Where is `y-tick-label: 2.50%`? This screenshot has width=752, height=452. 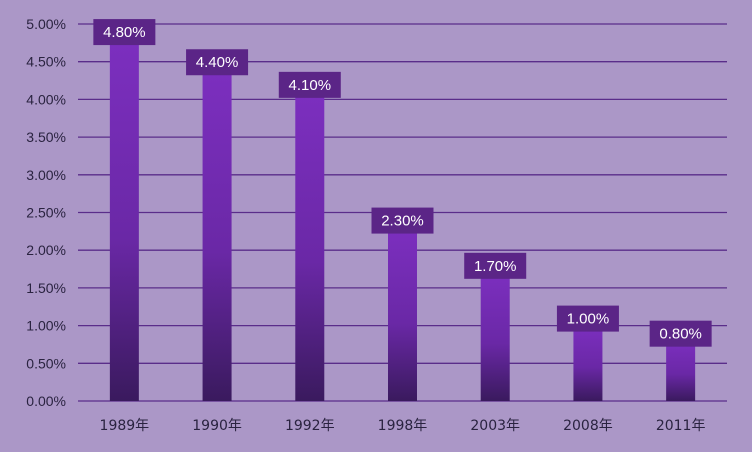 y-tick-label: 2.50% is located at coordinates (46, 213).